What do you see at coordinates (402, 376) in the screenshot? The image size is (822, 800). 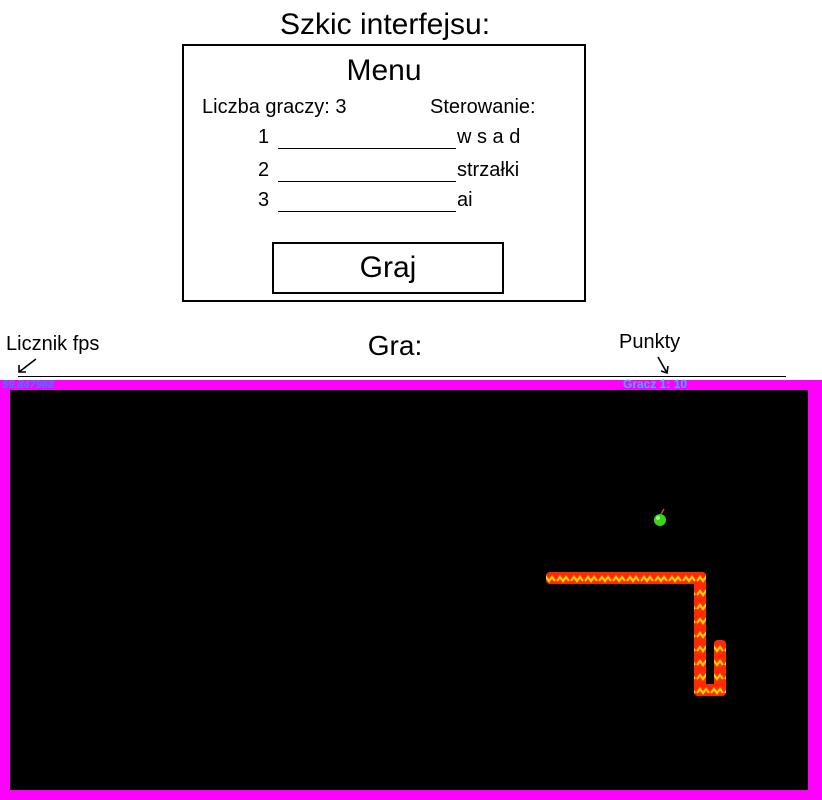 I see `sketch-divider` at bounding box center [402, 376].